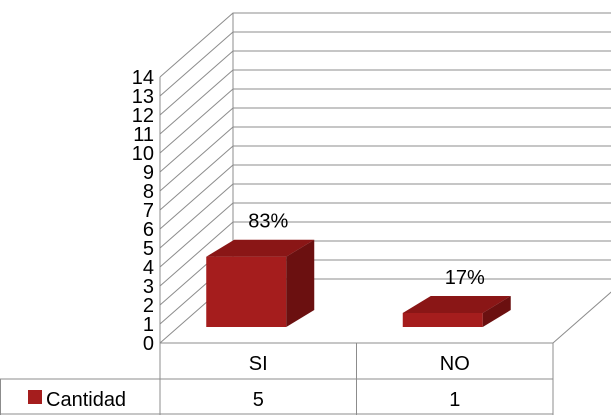  Describe the element at coordinates (581, 317) in the screenshot. I see `floor-right-edge` at that location.